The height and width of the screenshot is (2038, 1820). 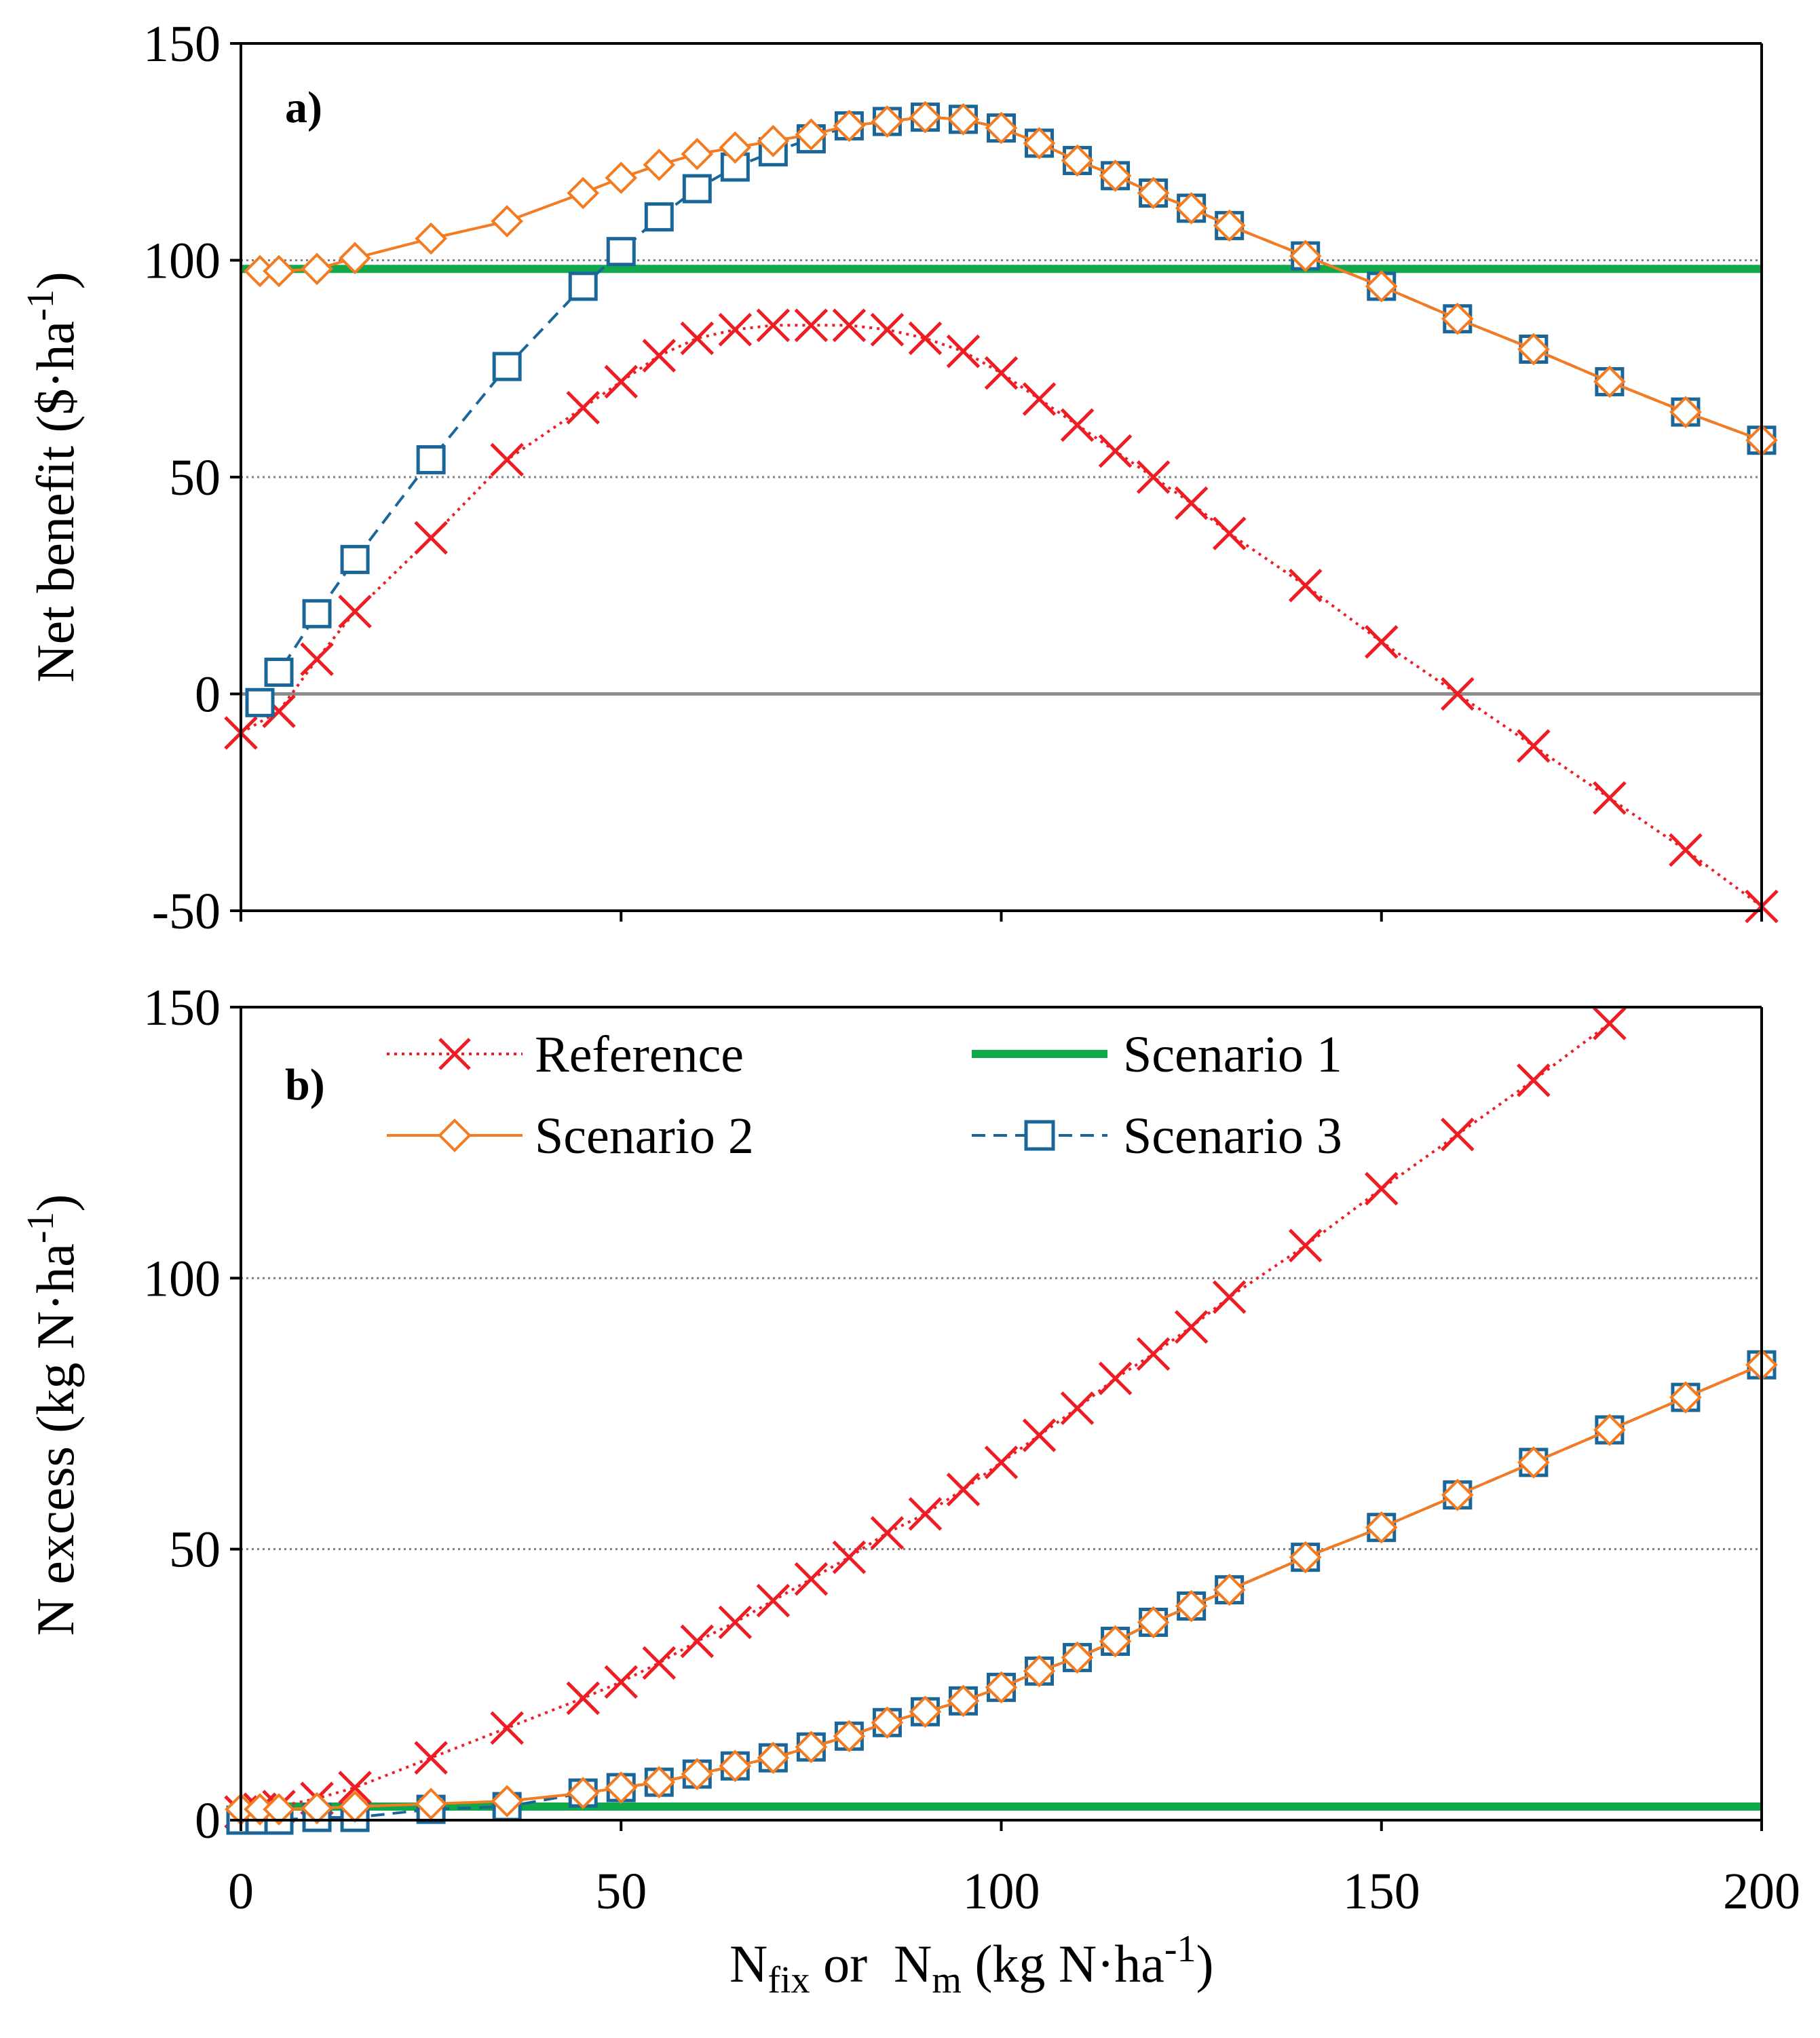 I want to click on panel-a-ytick-label-0: -50, so click(x=186, y=911).